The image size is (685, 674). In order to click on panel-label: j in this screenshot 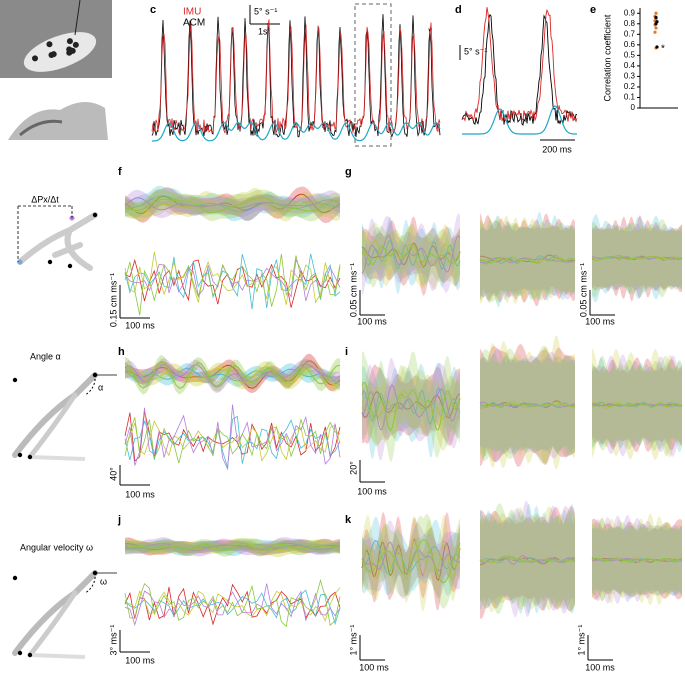, I will do `click(119, 520)`.